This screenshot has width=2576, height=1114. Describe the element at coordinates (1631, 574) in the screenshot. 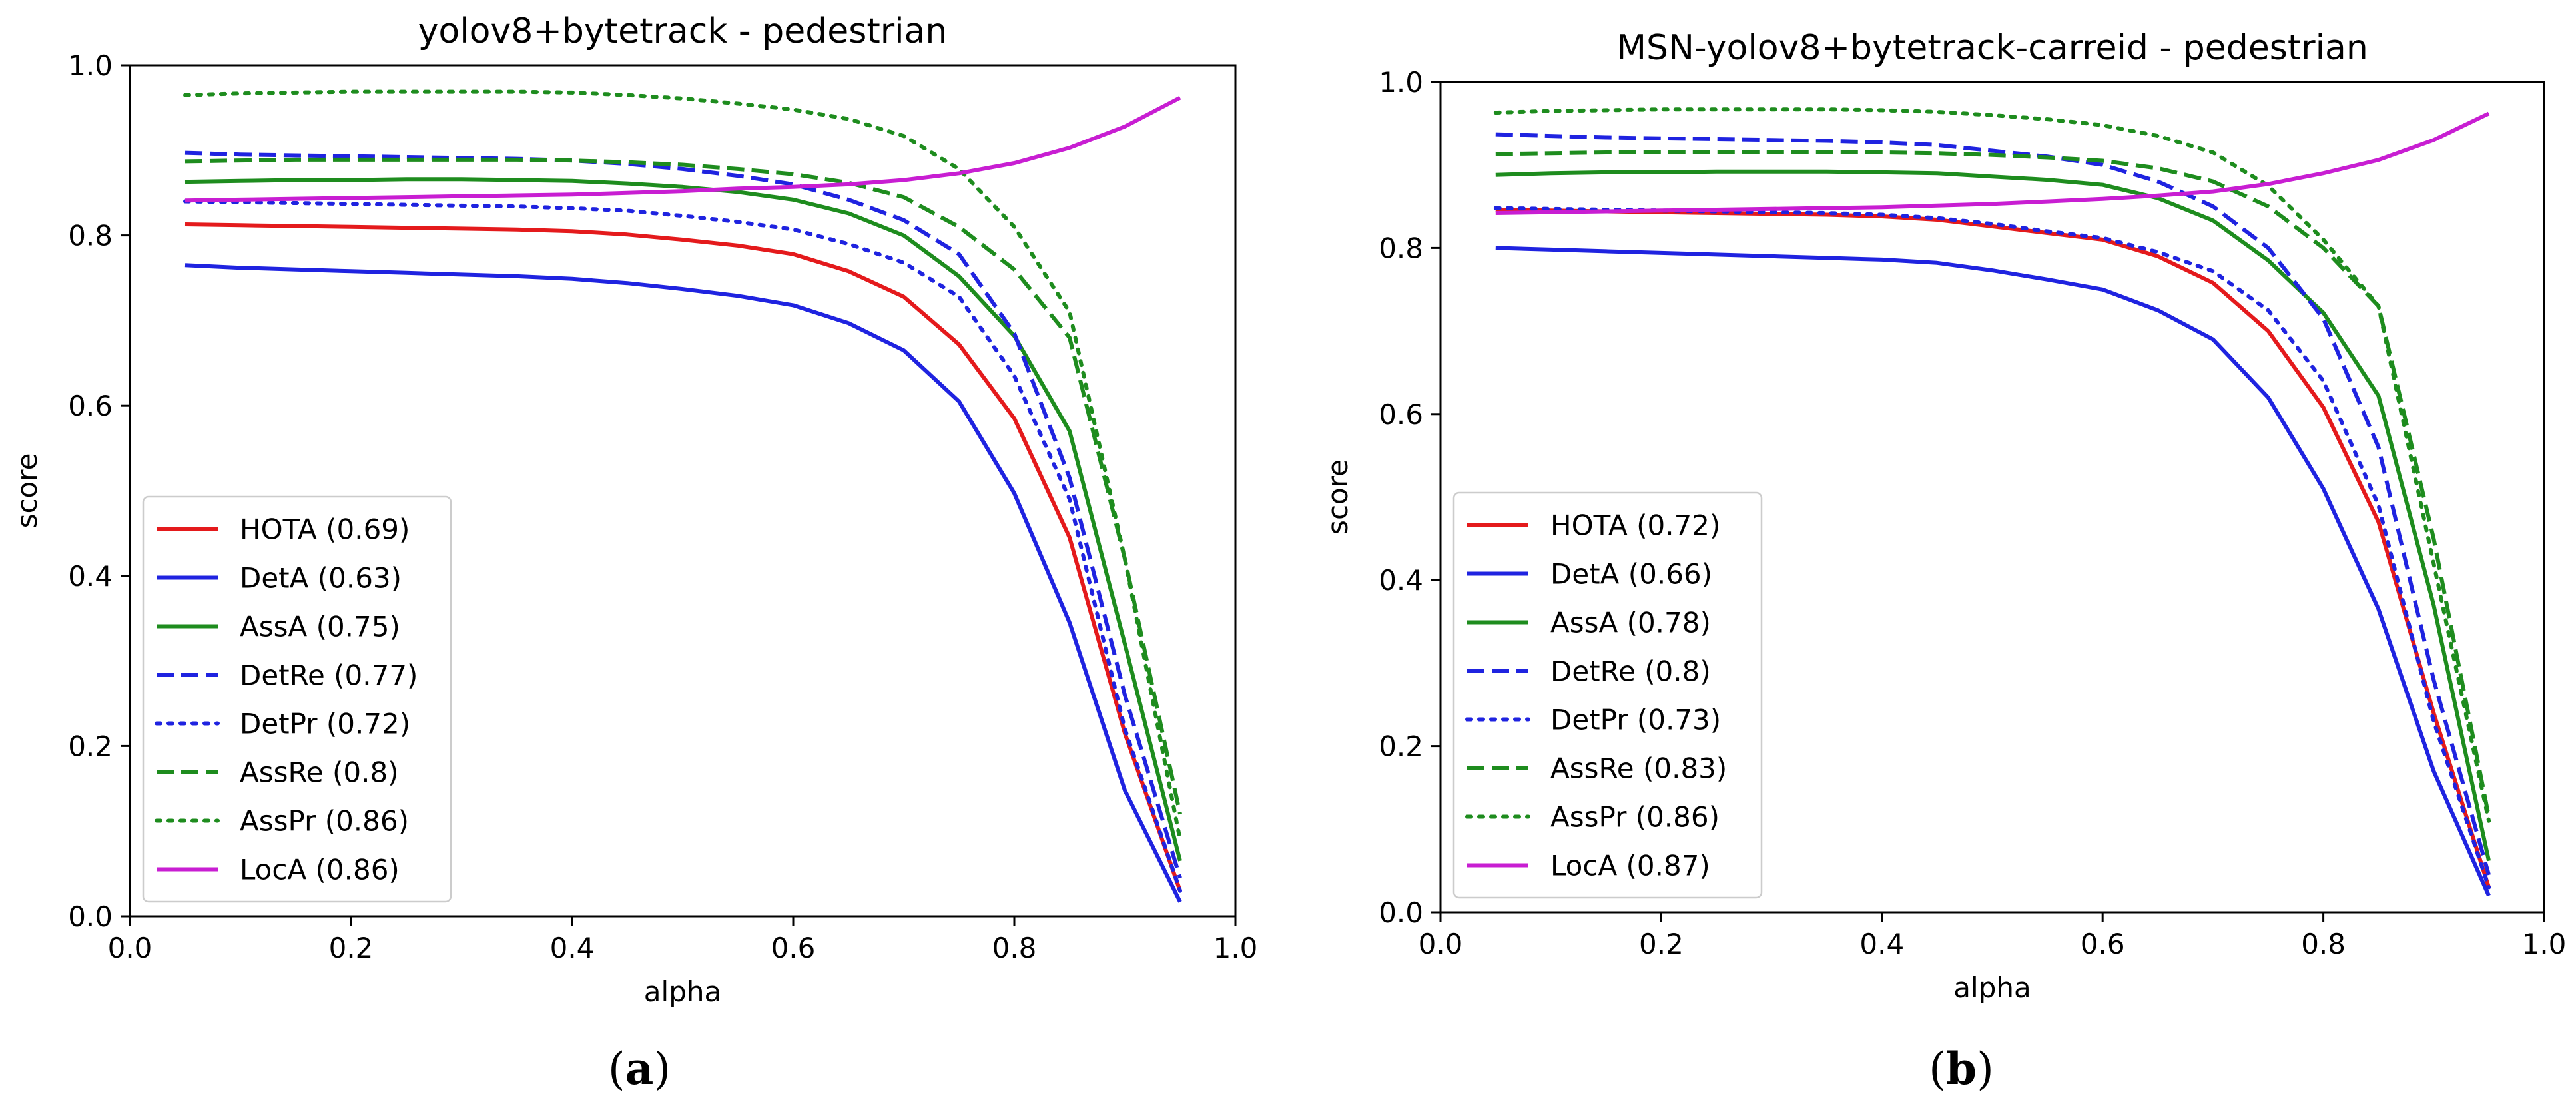

I see `legend-entry-label: DetA (0.66)` at that location.